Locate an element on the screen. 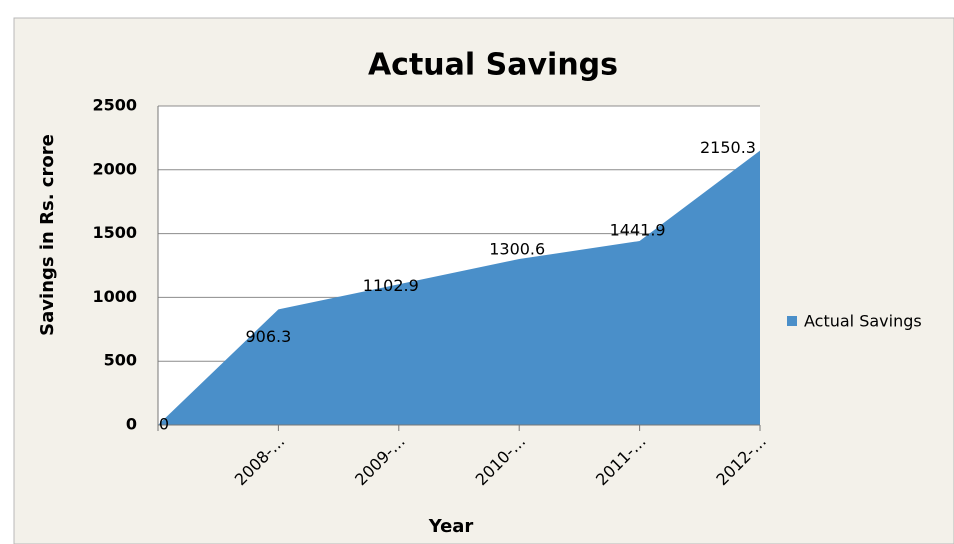  data-label: 0 is located at coordinates (164, 424).